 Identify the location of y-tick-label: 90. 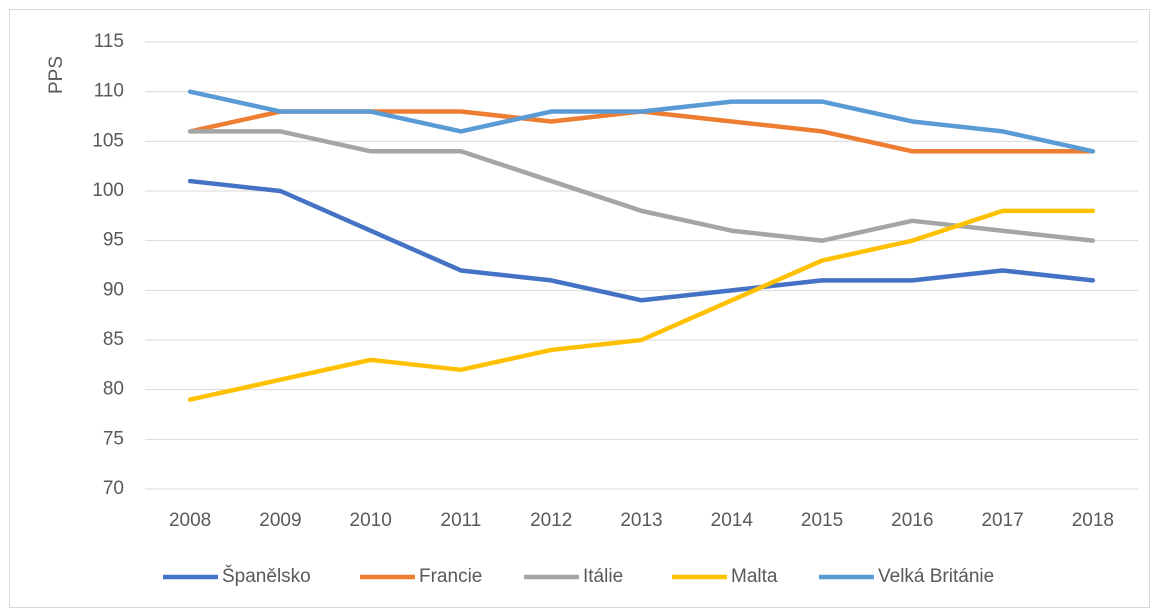
(113, 289).